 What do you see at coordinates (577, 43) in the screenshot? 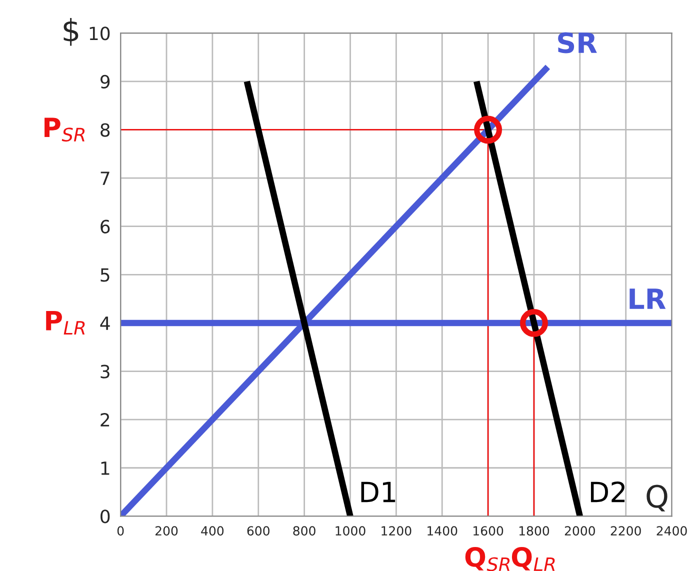
I see `series-label: SR` at bounding box center [577, 43].